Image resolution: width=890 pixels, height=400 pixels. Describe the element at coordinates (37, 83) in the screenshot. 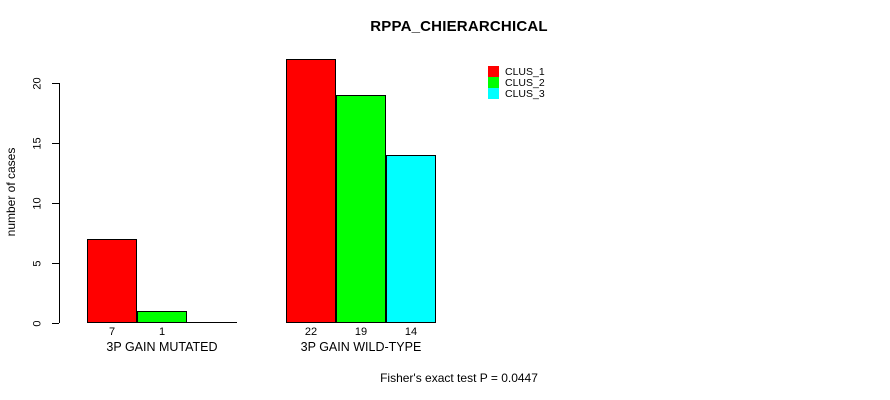

I see `y-tick-label: 20` at that location.